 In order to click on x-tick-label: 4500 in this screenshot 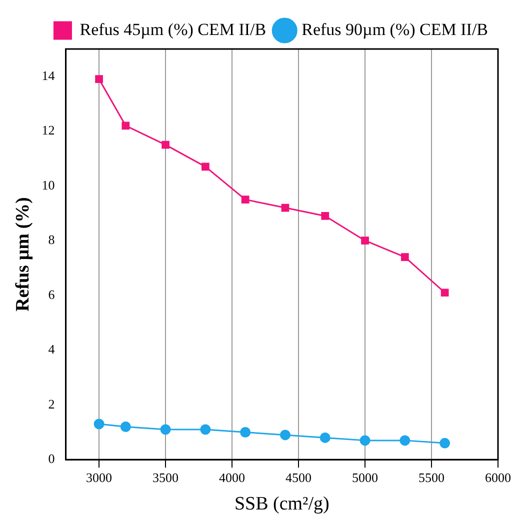, I will do `click(299, 477)`.